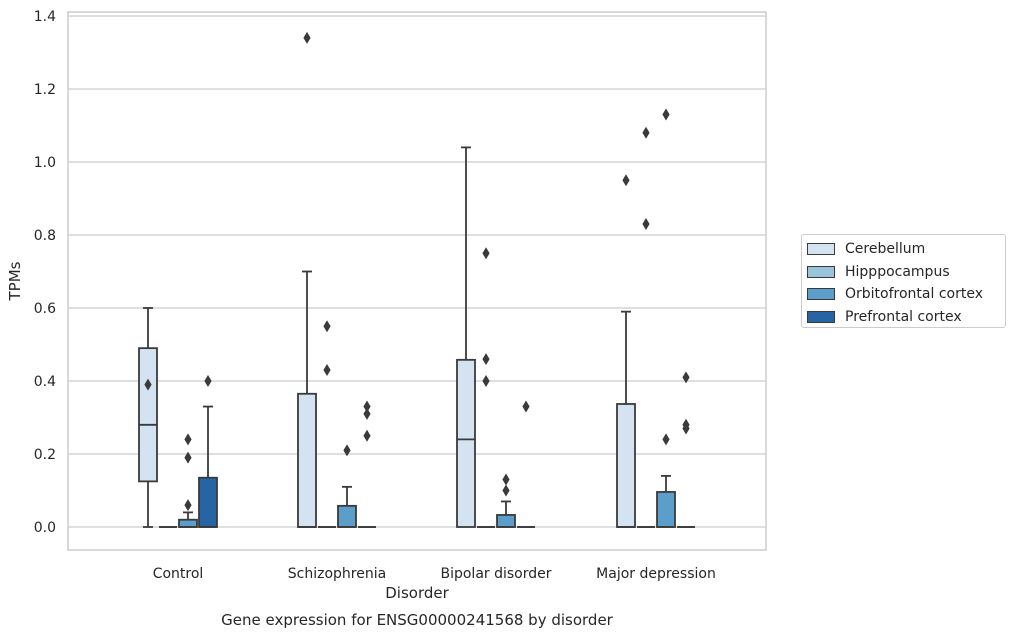 The width and height of the screenshot is (1018, 637). What do you see at coordinates (45, 455) in the screenshot?
I see `y-tick-label: 0.2` at bounding box center [45, 455].